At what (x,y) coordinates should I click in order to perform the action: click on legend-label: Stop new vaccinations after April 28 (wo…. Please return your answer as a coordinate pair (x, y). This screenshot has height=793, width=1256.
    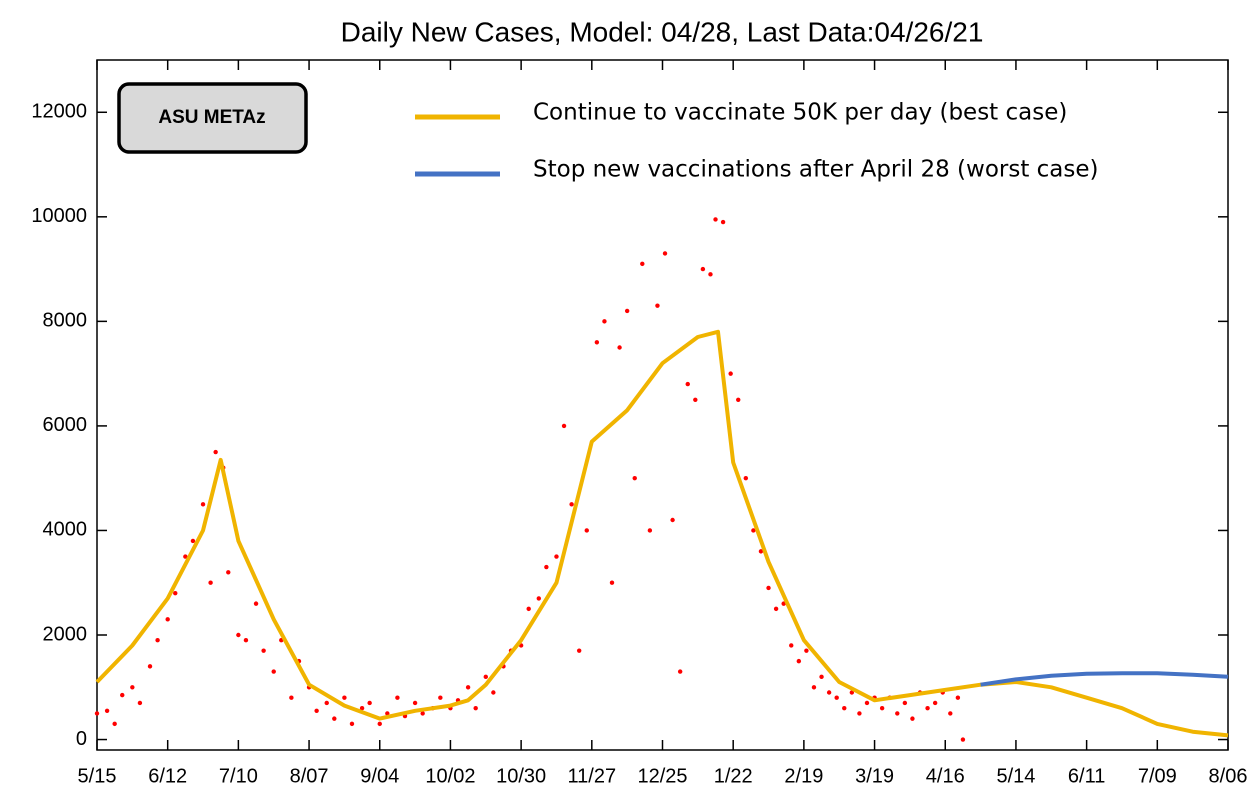
    Looking at the image, I should click on (816, 170).